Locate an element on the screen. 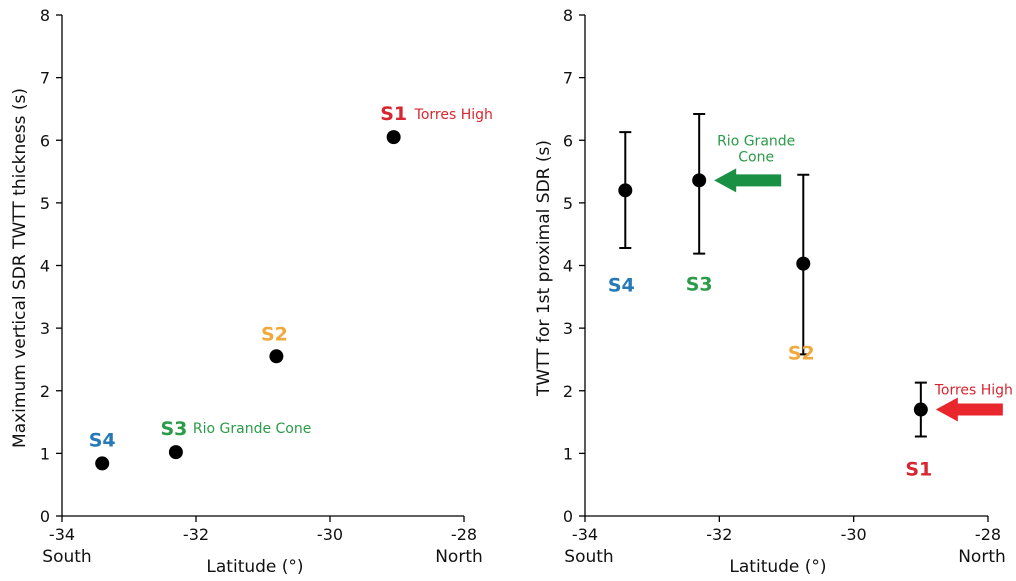 This screenshot has width=1016, height=581. left-y-tick-label: 4 is located at coordinates (45, 266).